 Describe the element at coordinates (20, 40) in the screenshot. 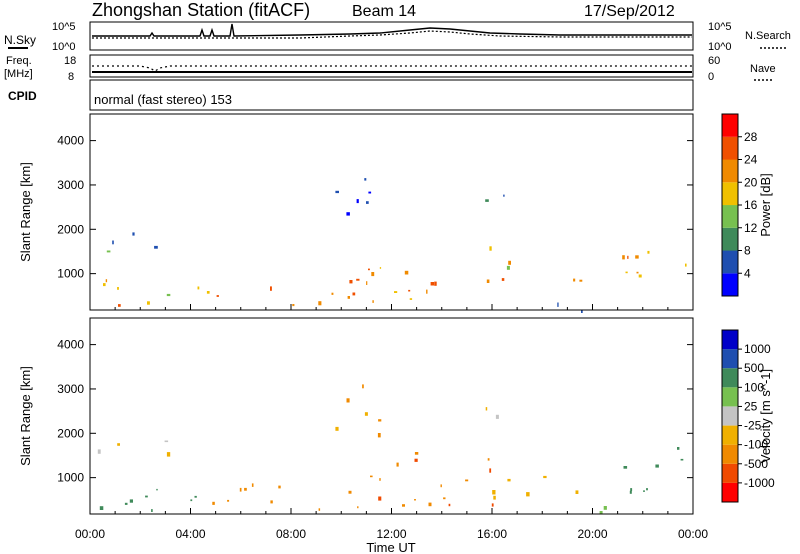

I see `noise-left-label: N.Sky` at that location.